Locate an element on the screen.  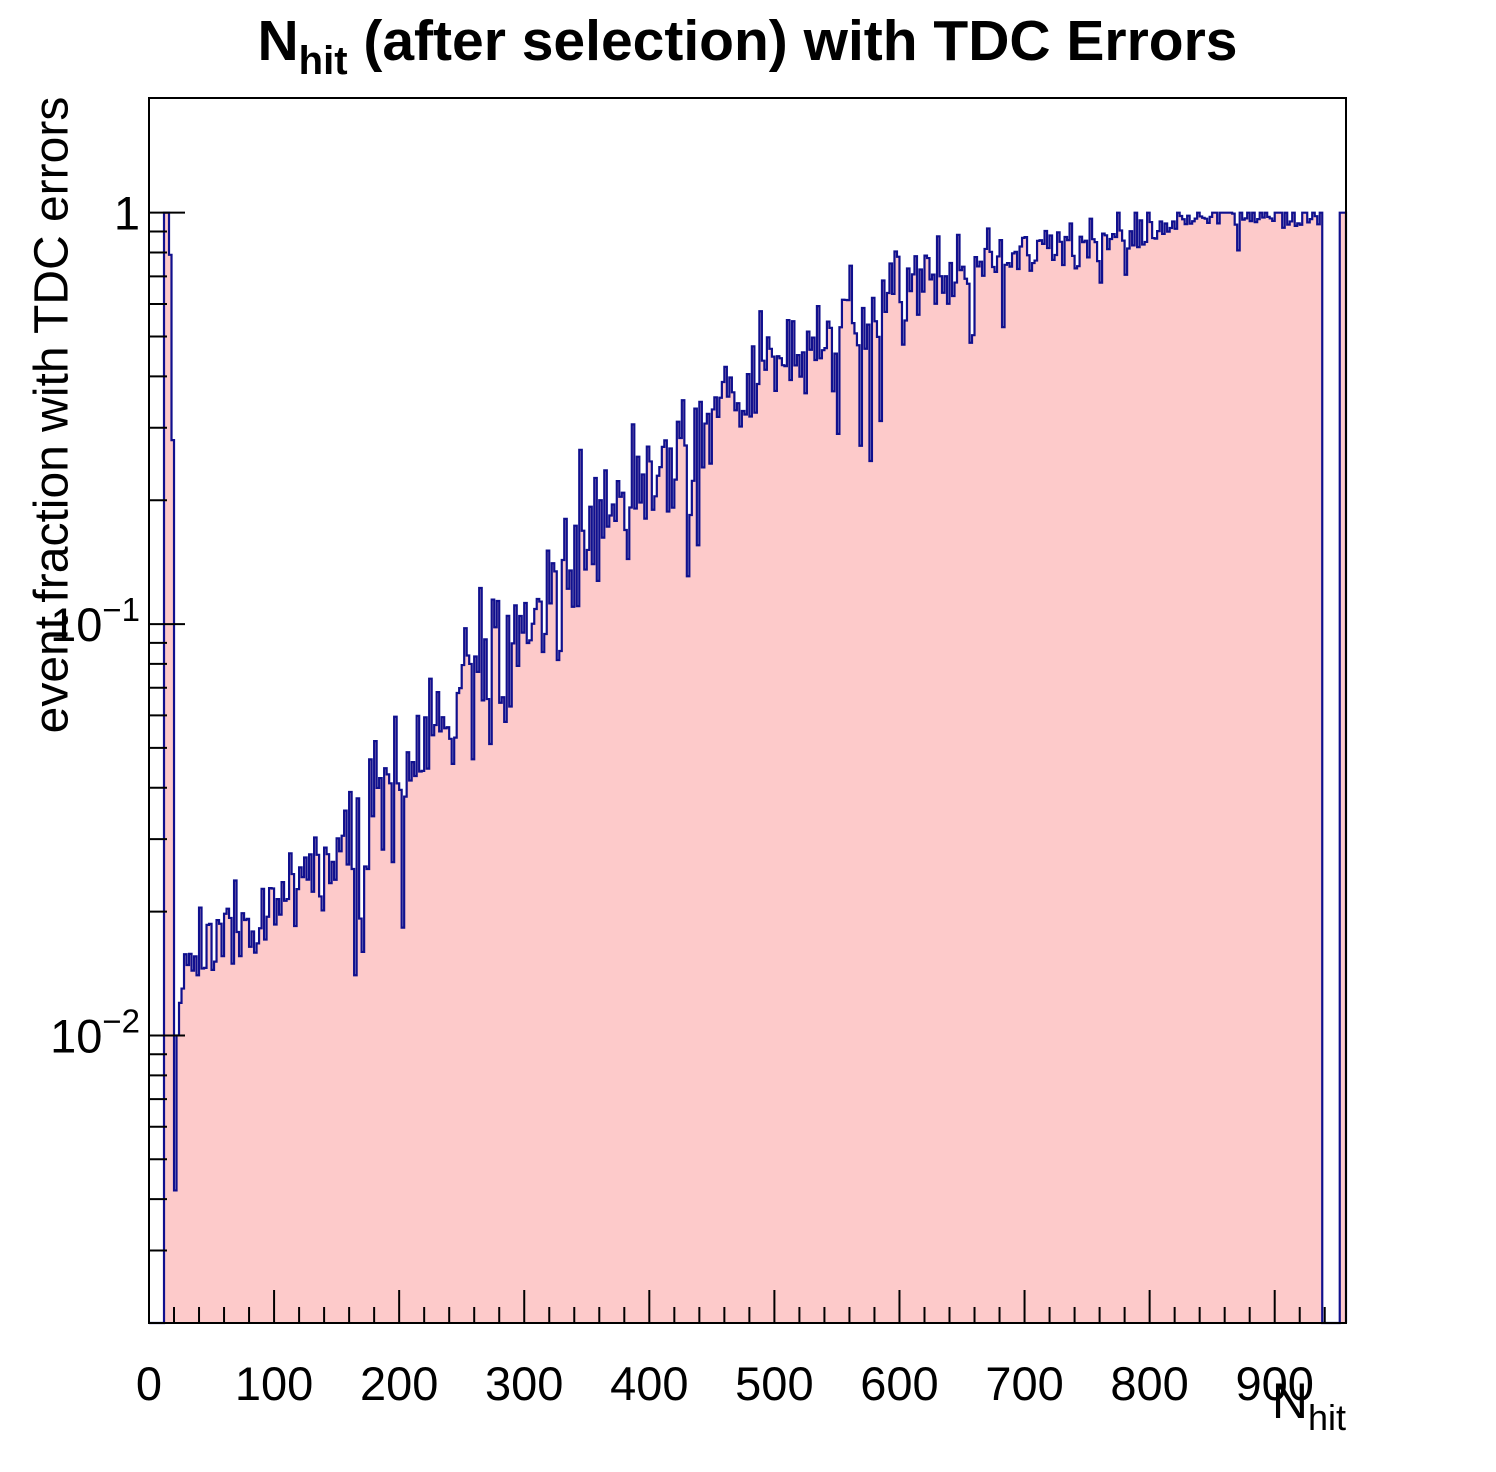
chart-title: Nhit (after selection) with TDC Errors is located at coordinates (747, 46).